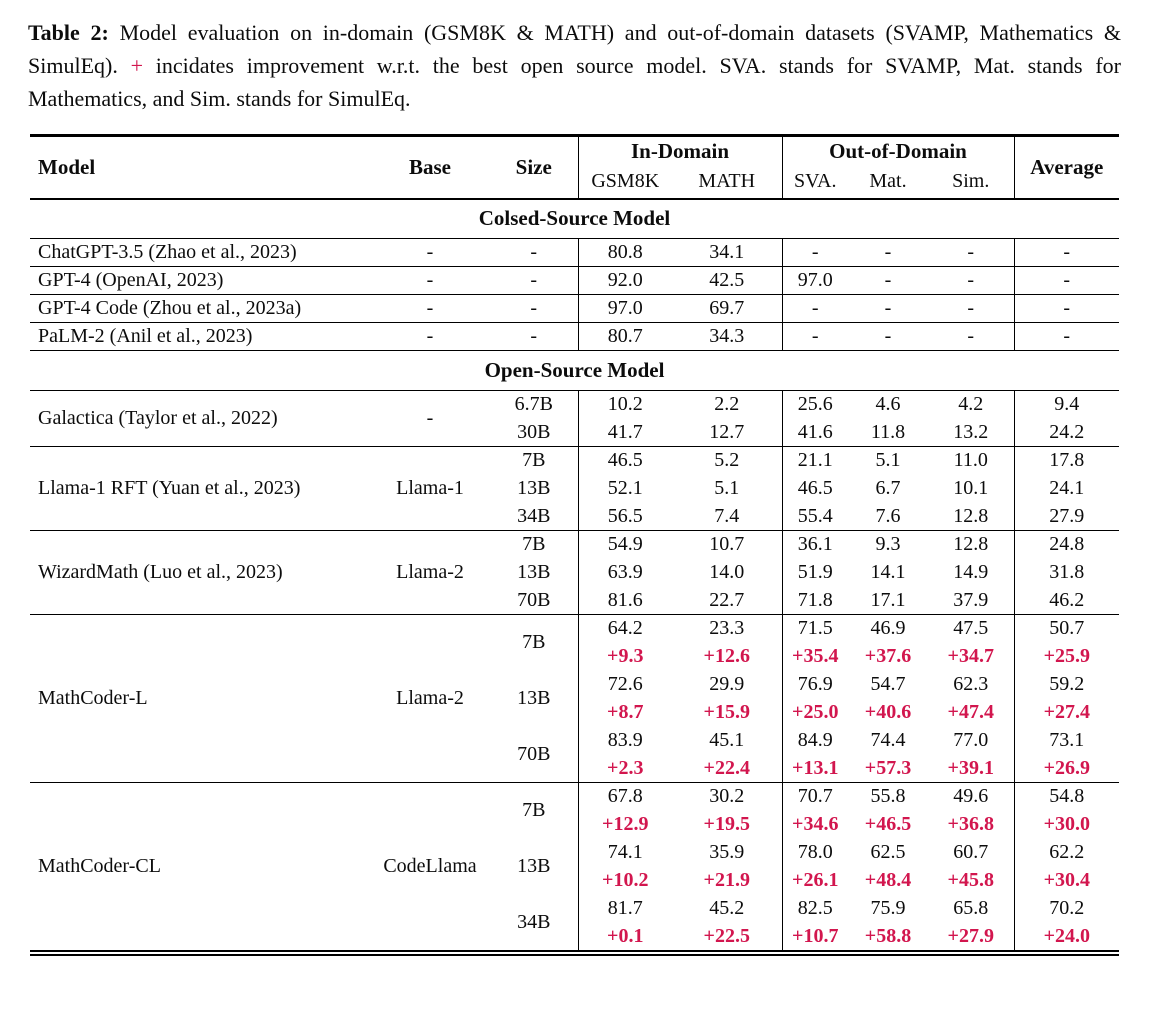  I want to click on cell-size: 13B, so click(534, 488).